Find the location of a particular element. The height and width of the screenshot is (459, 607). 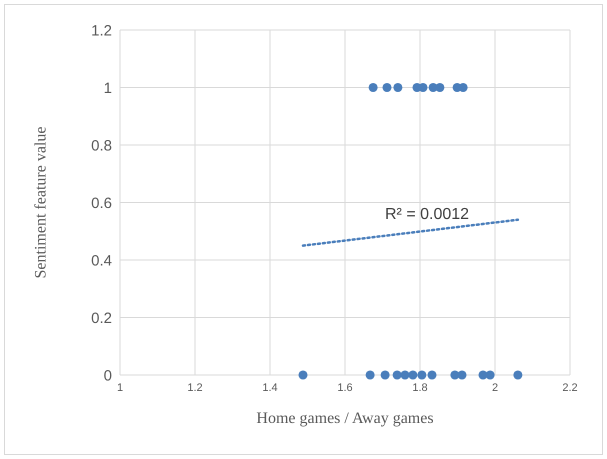

x-tick-label: 1.6 is located at coordinates (345, 388).